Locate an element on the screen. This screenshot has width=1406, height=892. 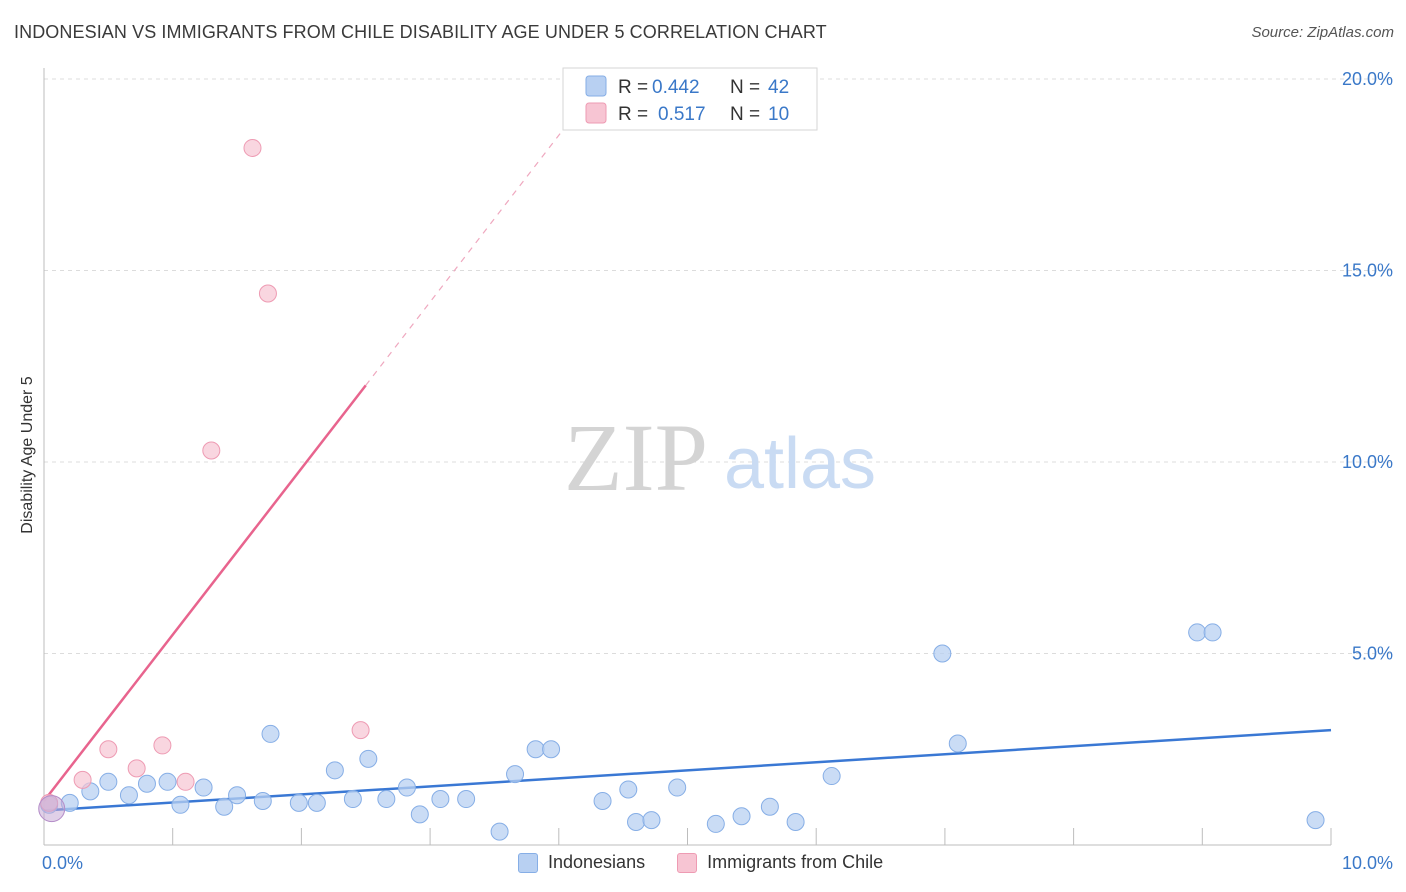
legend-item-indonesians: Indonesians is located at coordinates (581, 862).